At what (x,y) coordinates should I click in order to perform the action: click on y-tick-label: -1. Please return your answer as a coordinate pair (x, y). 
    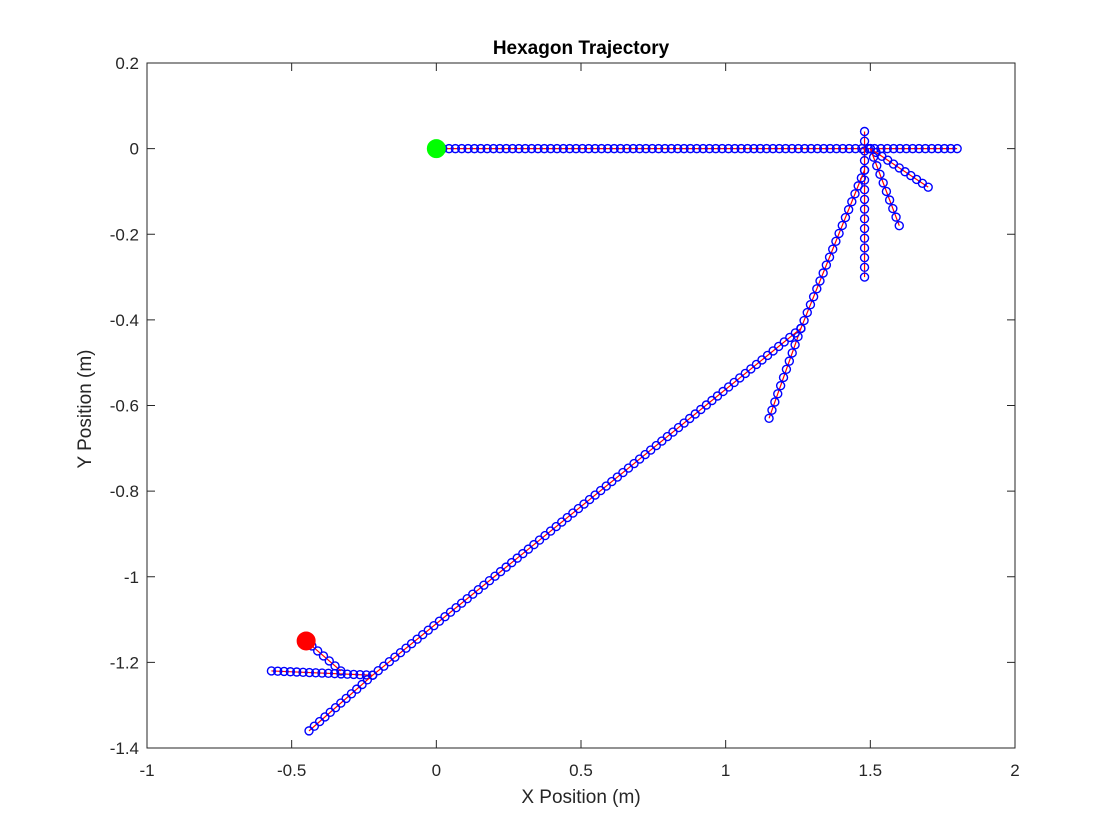
    Looking at the image, I should click on (131, 577).